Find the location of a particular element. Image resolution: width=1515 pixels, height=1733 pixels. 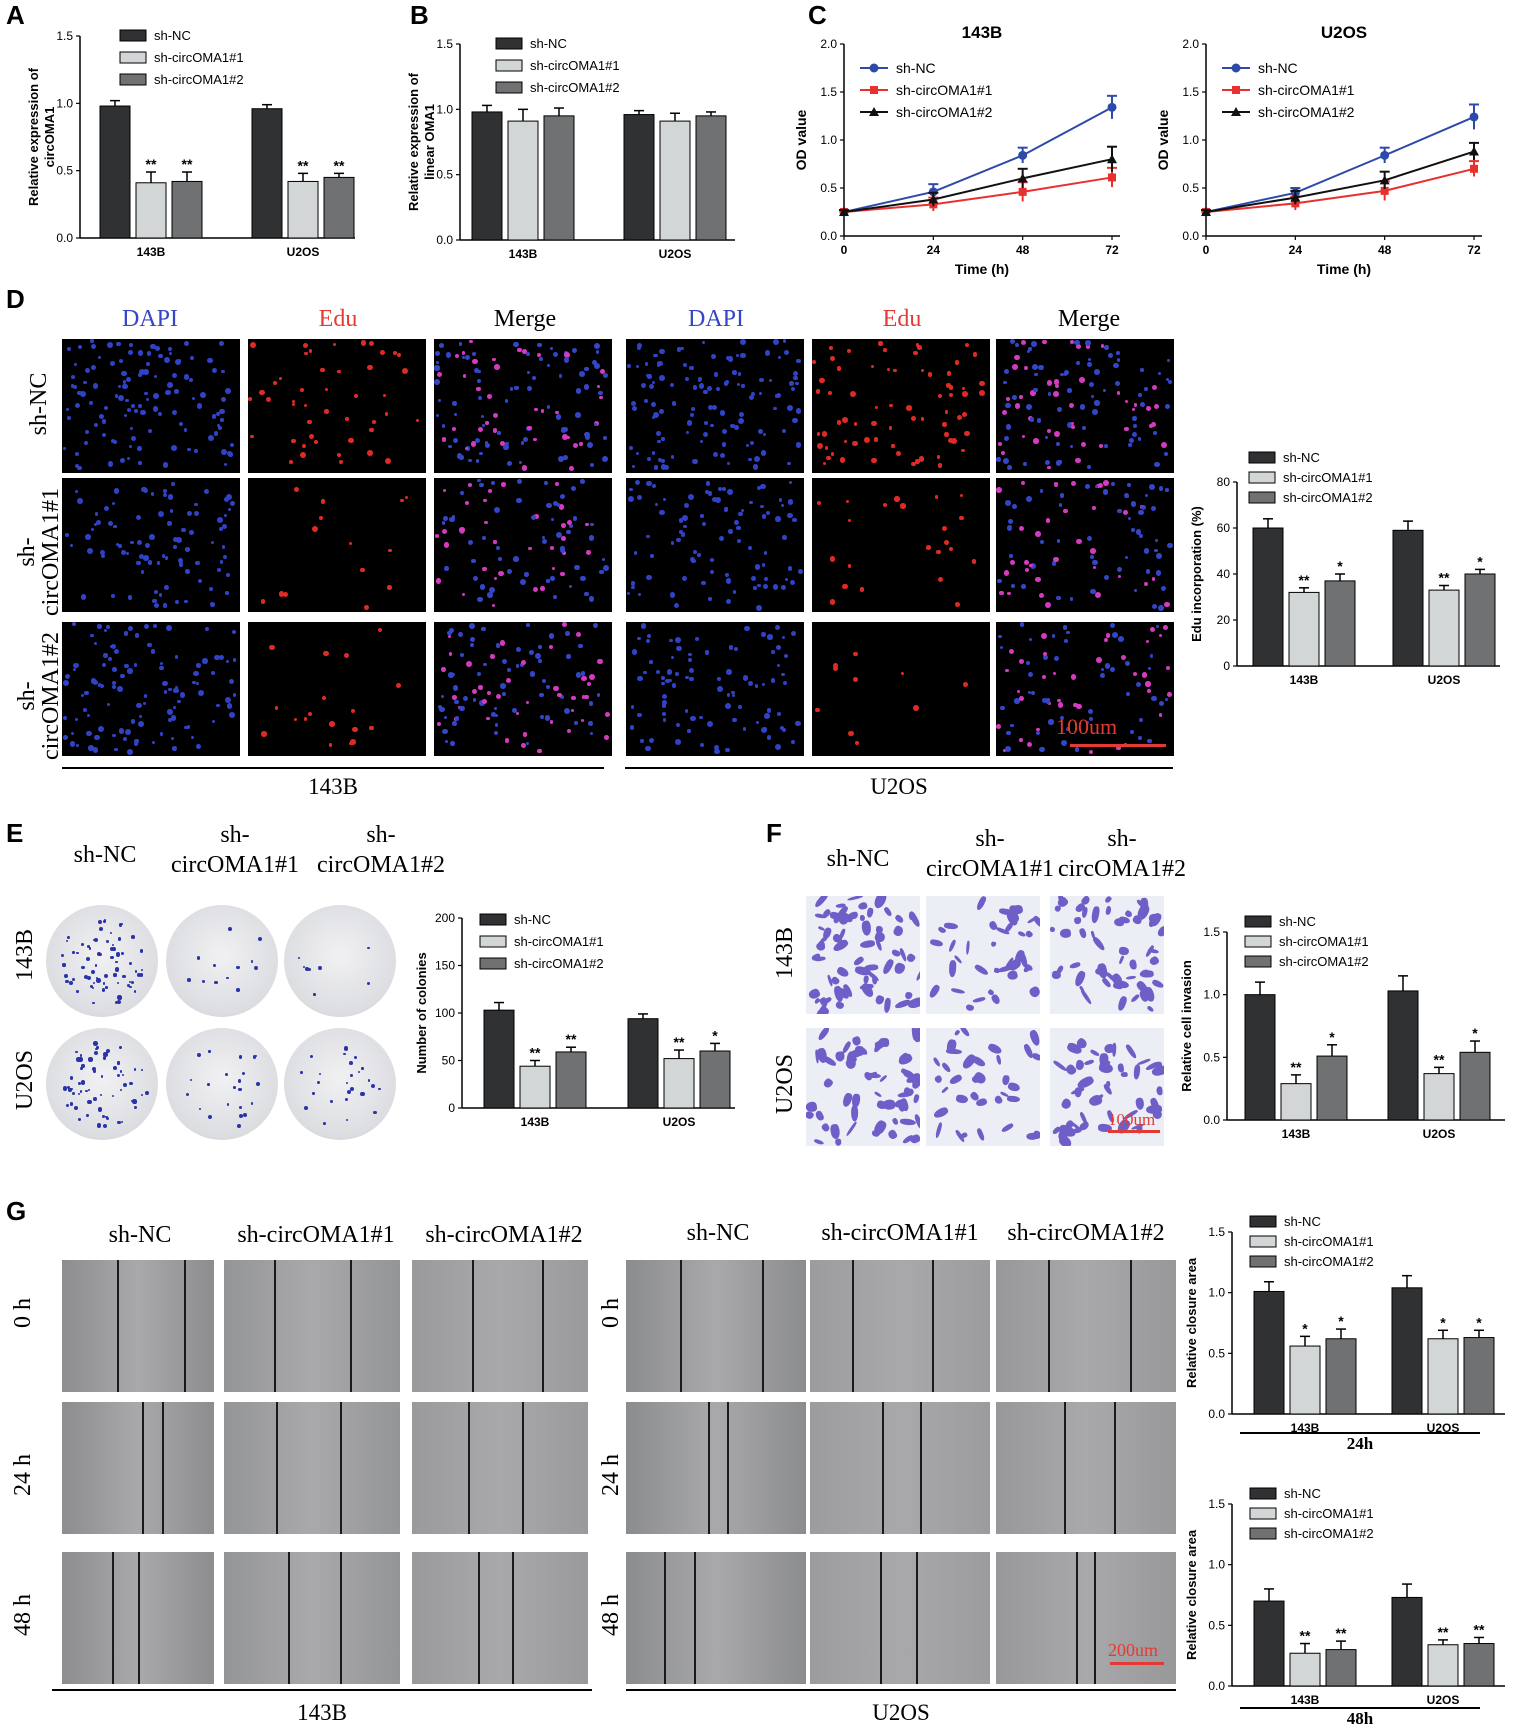

wound-image is located at coordinates (900, 1326).